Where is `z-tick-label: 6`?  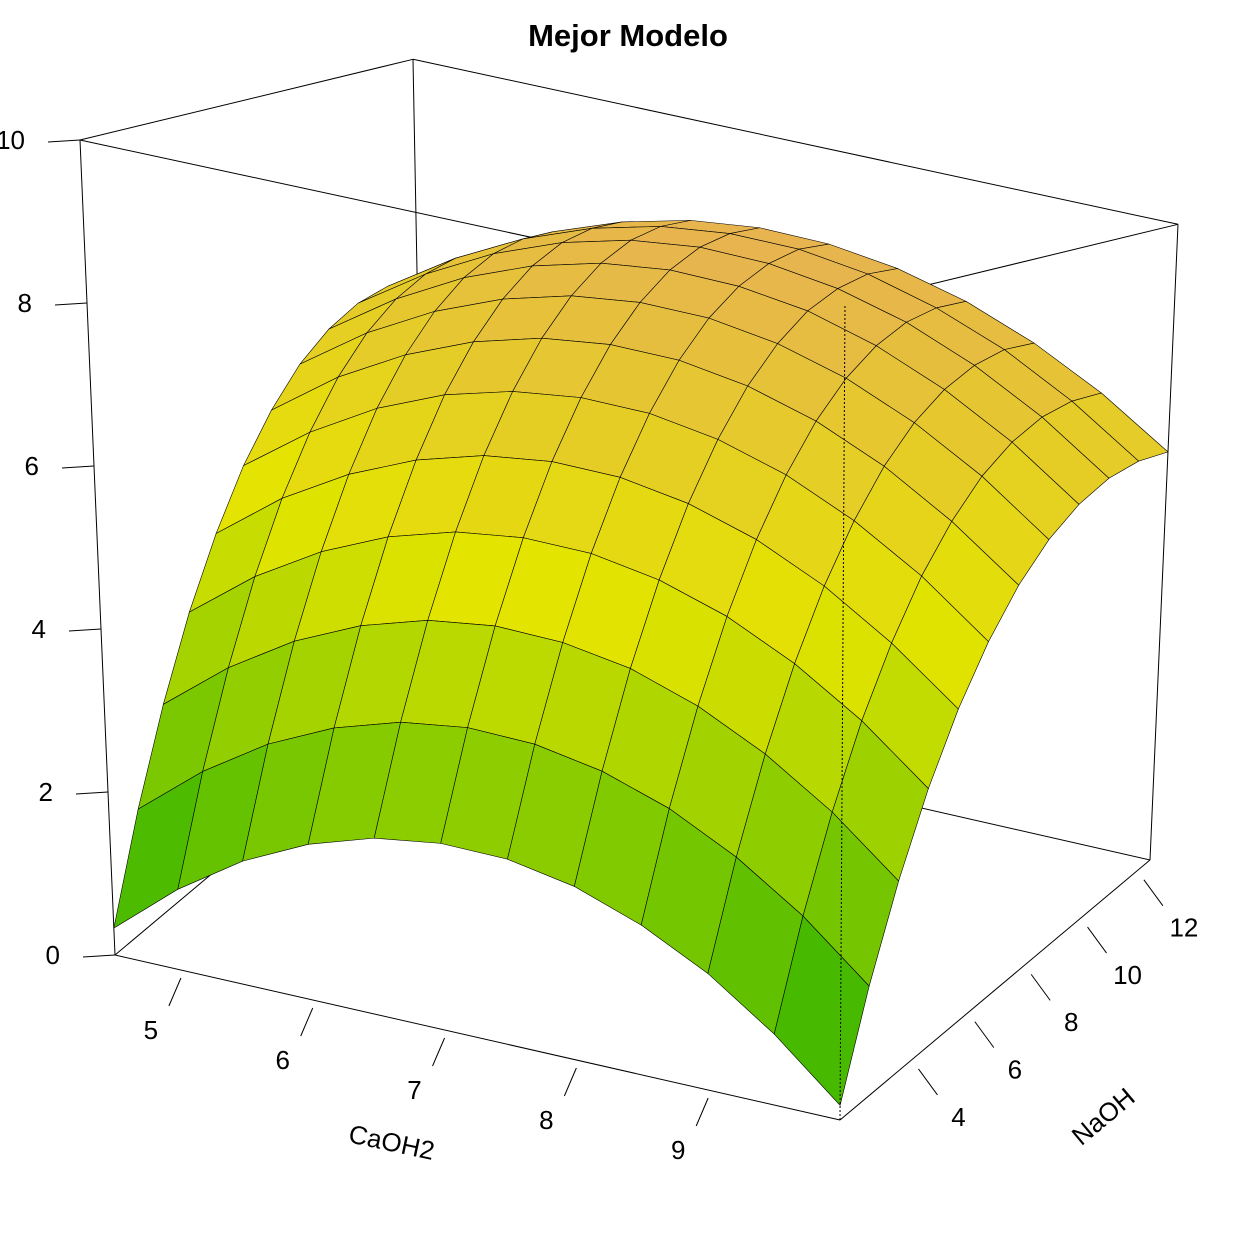
z-tick-label: 6 is located at coordinates (32, 466).